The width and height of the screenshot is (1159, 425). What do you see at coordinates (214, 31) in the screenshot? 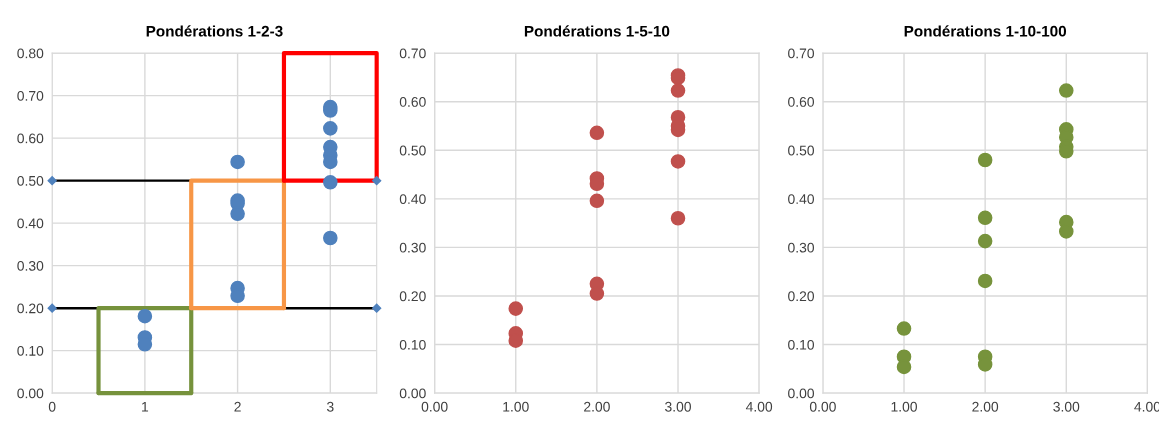
I see `chart-title: Pondérations 1-2-3` at bounding box center [214, 31].